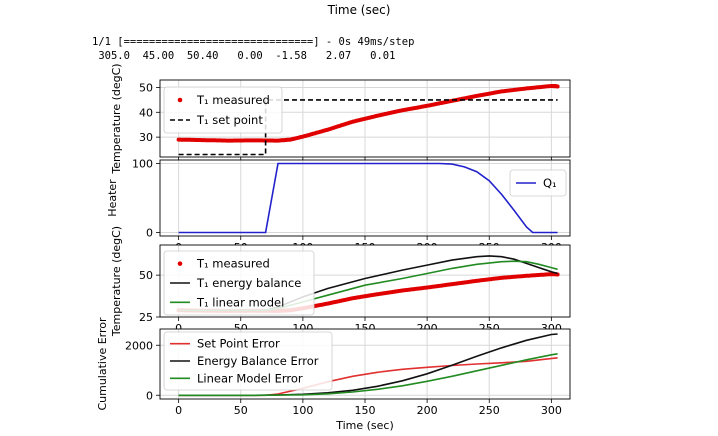 Image resolution: width=718 pixels, height=436 pixels. What do you see at coordinates (142, 163) in the screenshot?
I see `y-tick-label: 100` at bounding box center [142, 163].